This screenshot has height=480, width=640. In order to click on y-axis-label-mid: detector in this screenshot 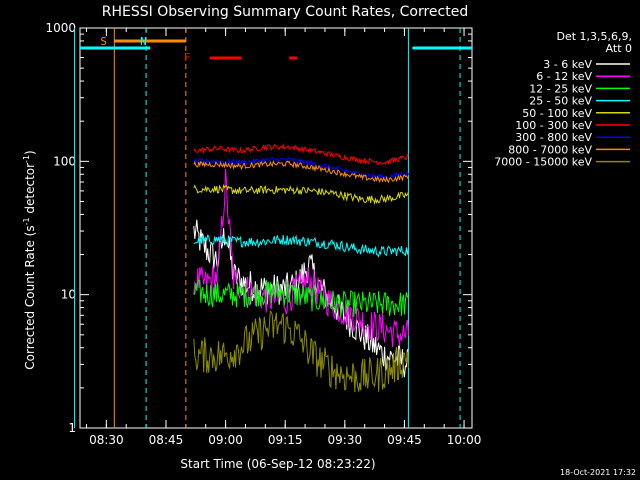, I will do `click(30, 190)`.